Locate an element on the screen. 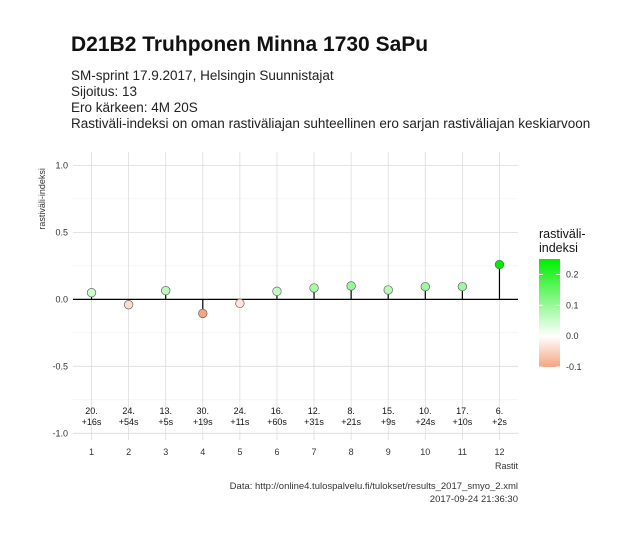  rank-label: 15. is located at coordinates (388, 411).